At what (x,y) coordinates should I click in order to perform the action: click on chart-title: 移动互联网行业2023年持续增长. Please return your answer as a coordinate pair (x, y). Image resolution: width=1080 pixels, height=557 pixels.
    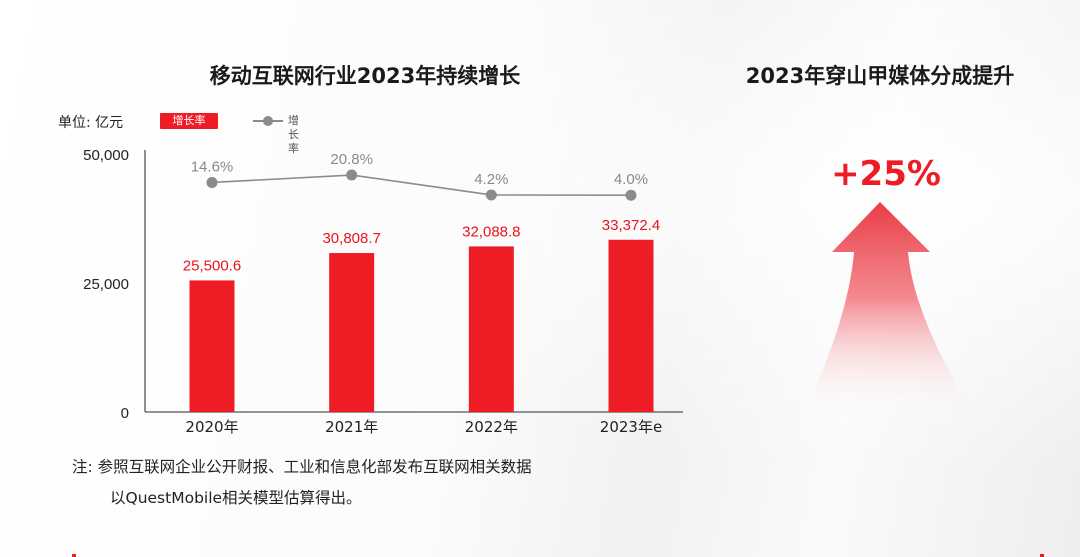
    Looking at the image, I should click on (365, 76).